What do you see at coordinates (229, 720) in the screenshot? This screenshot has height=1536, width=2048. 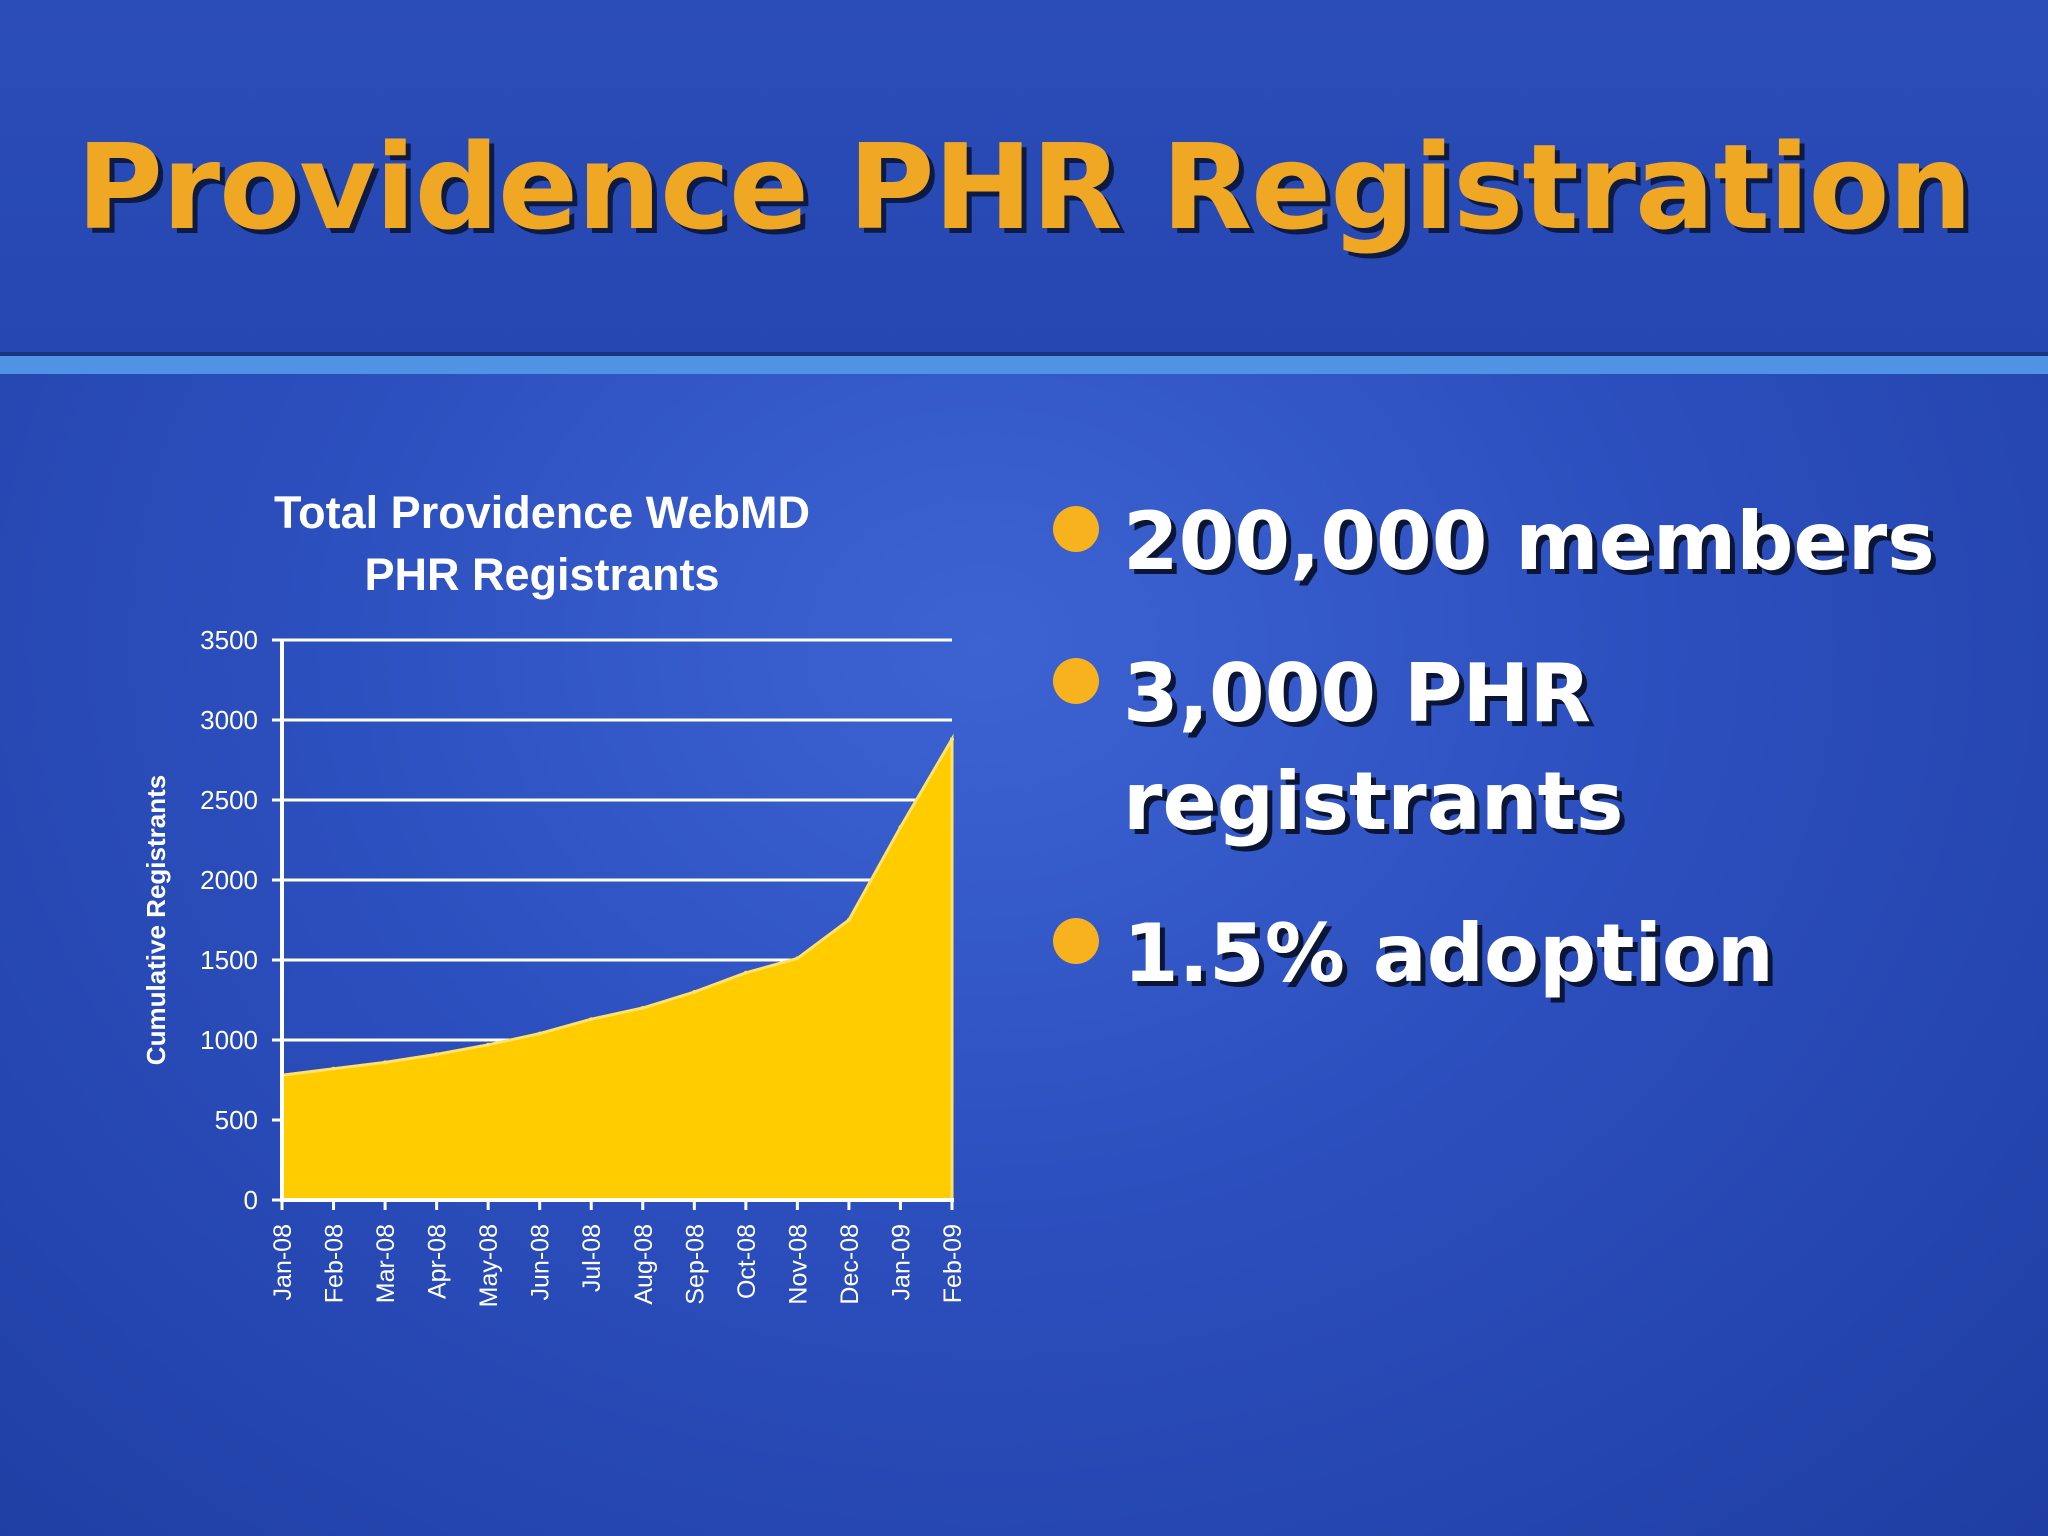 I see `y-tick-label: 3000` at bounding box center [229, 720].